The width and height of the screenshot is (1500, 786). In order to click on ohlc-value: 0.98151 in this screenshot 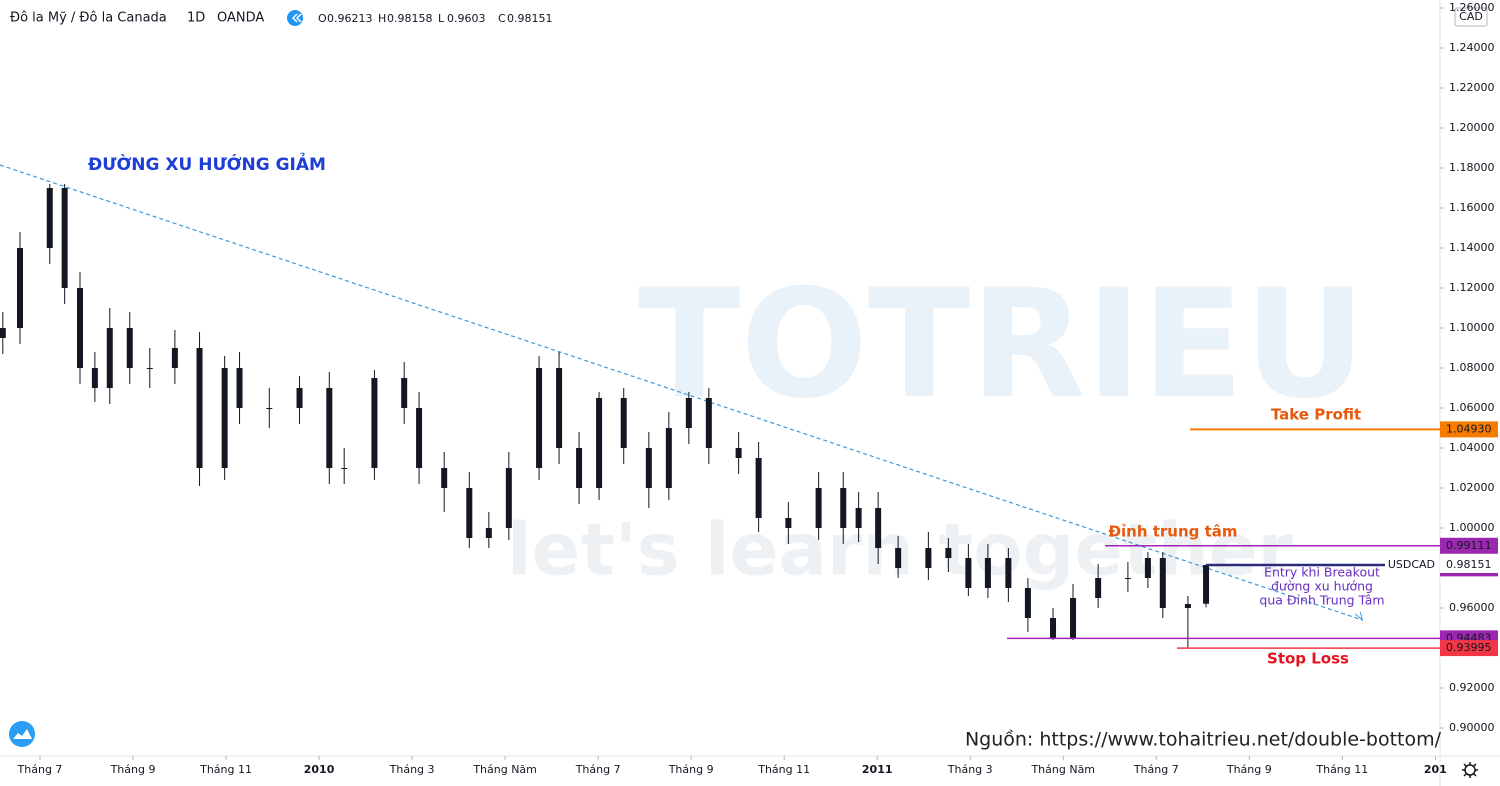, I will do `click(530, 18)`.